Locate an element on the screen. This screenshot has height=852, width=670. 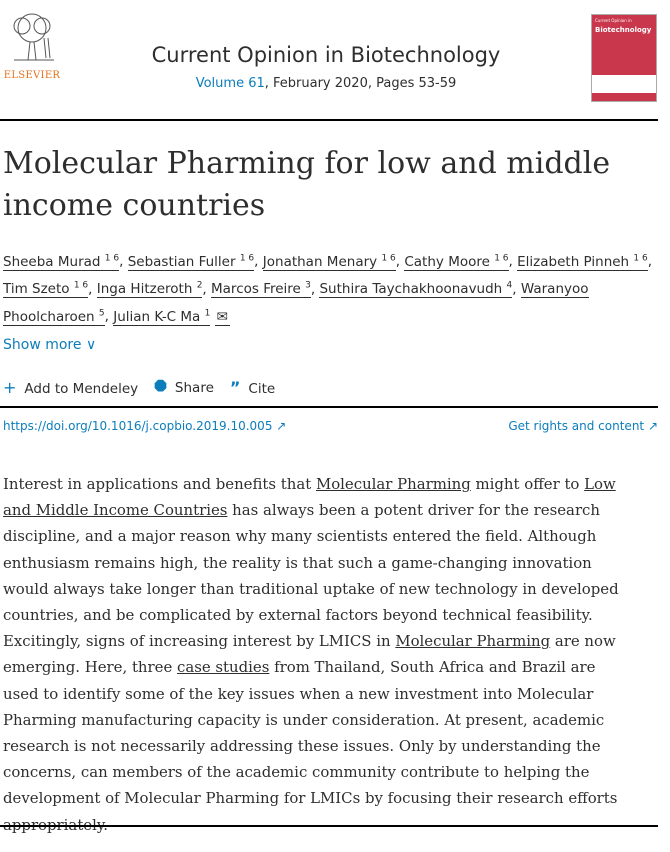
journal-info: Volume 61, February 2020, Pages 53-59 is located at coordinates (326, 83).